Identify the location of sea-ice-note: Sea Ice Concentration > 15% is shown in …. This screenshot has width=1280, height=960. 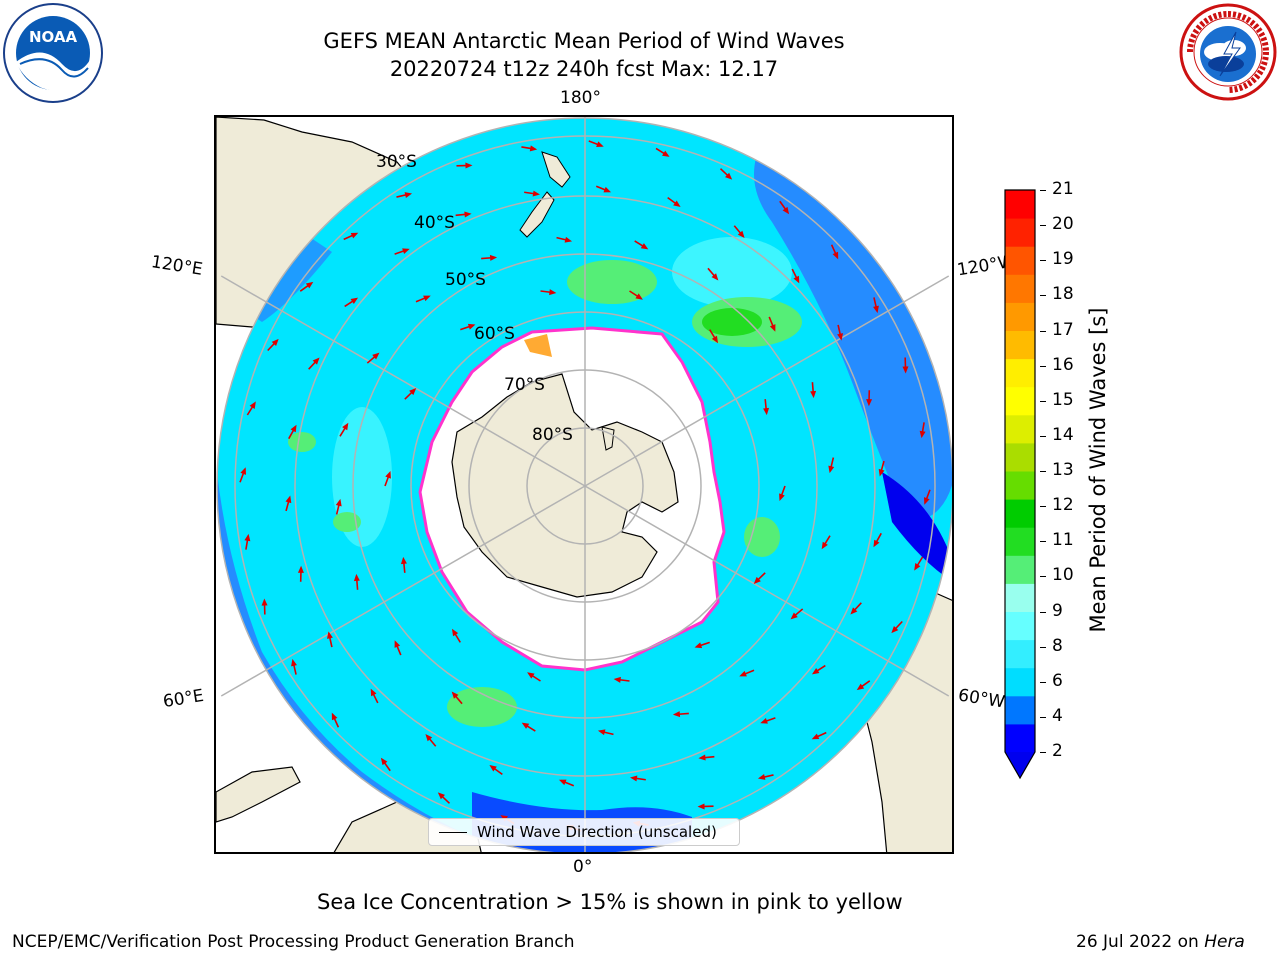
(610, 902).